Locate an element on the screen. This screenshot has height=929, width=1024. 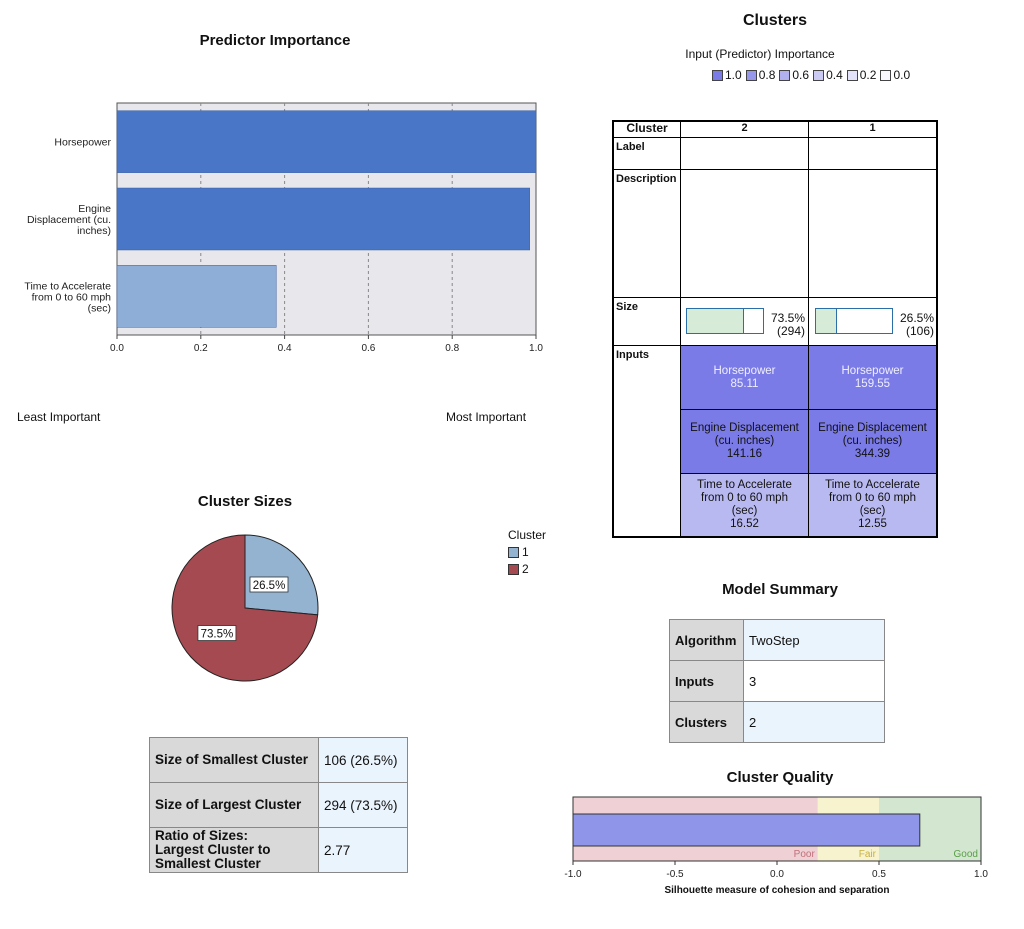
row-label-inputs: Inputs is located at coordinates (647, 441).